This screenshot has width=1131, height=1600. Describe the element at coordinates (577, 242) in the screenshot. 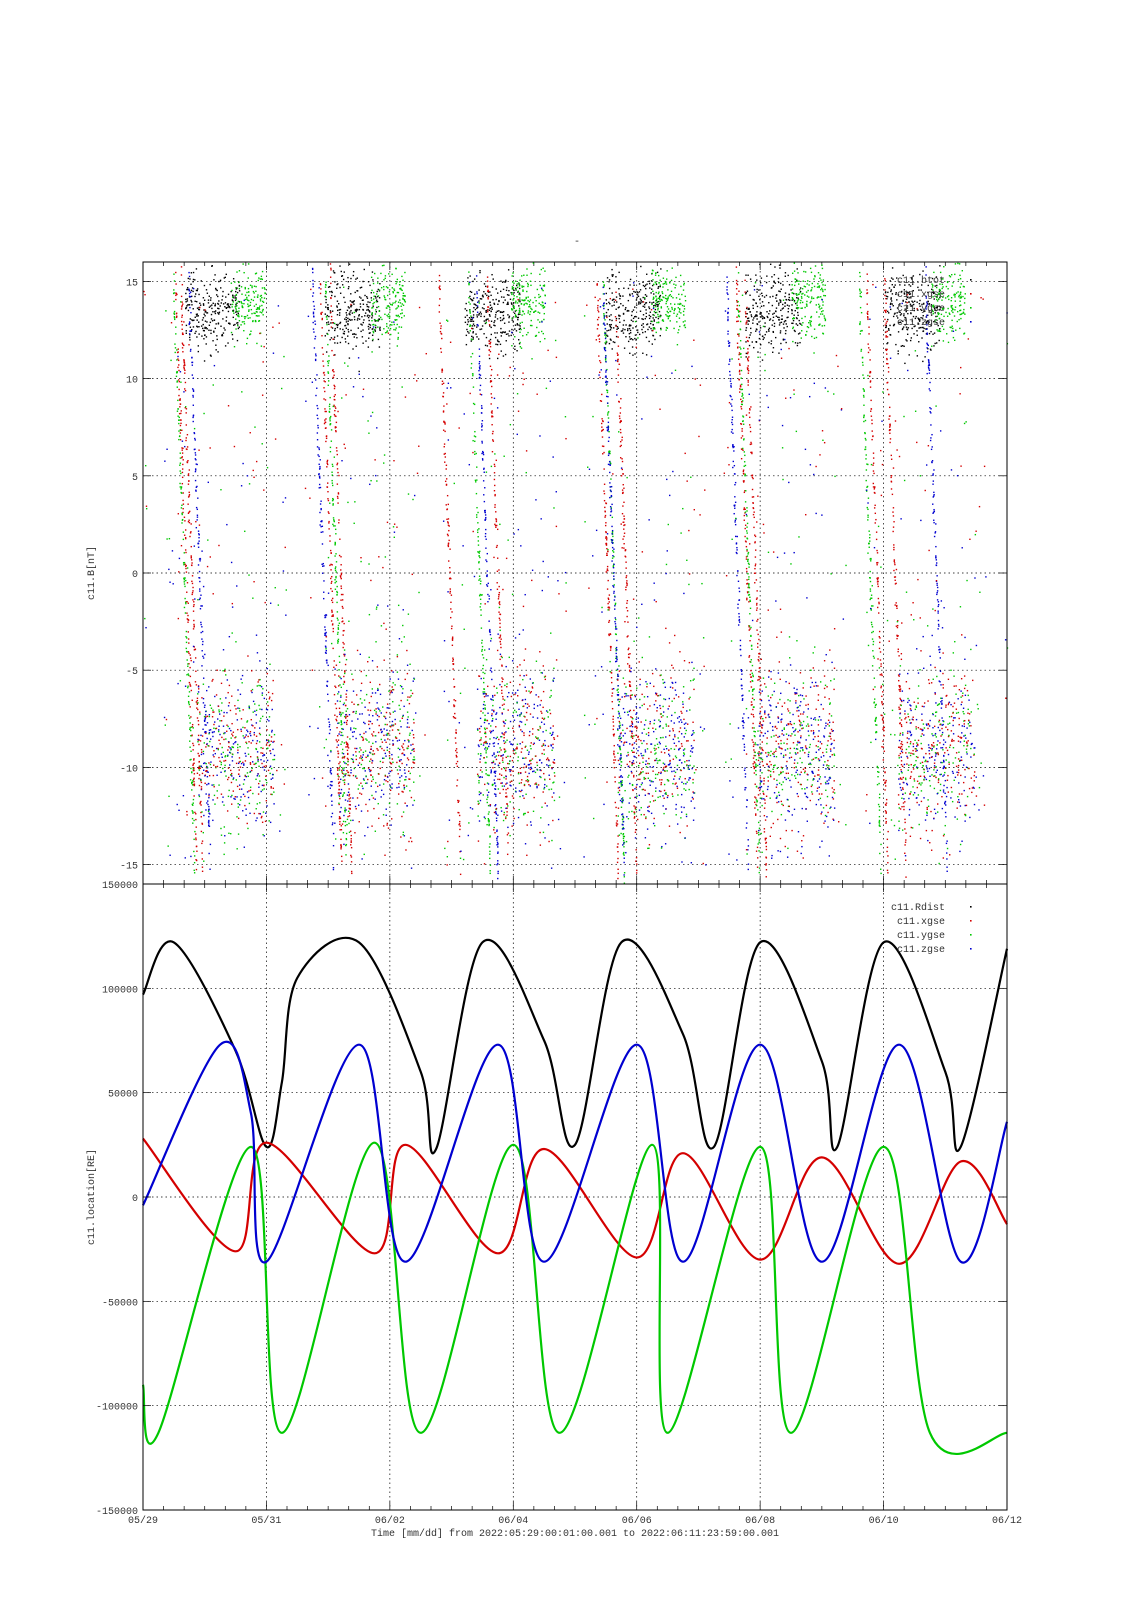

I see `figure-title: -` at that location.